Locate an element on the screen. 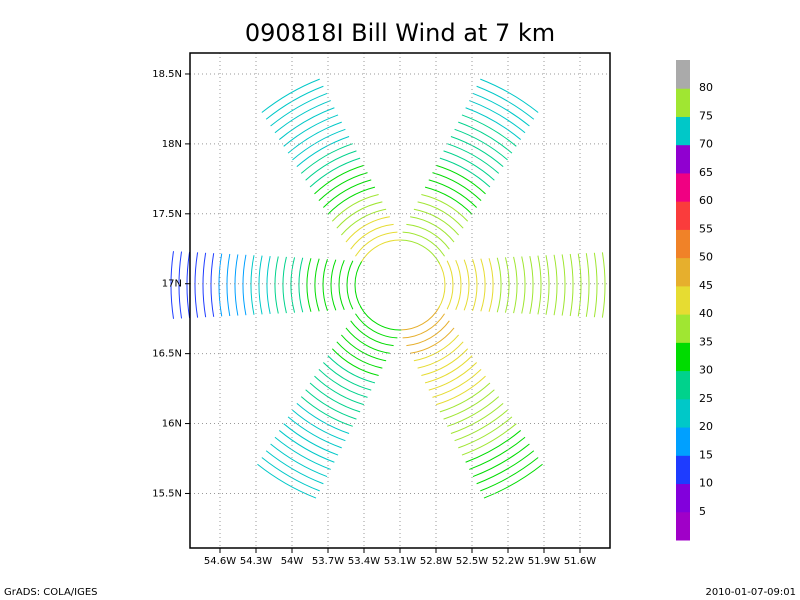 This screenshot has width=800, height=600. colorbar-label: 20 is located at coordinates (706, 426).